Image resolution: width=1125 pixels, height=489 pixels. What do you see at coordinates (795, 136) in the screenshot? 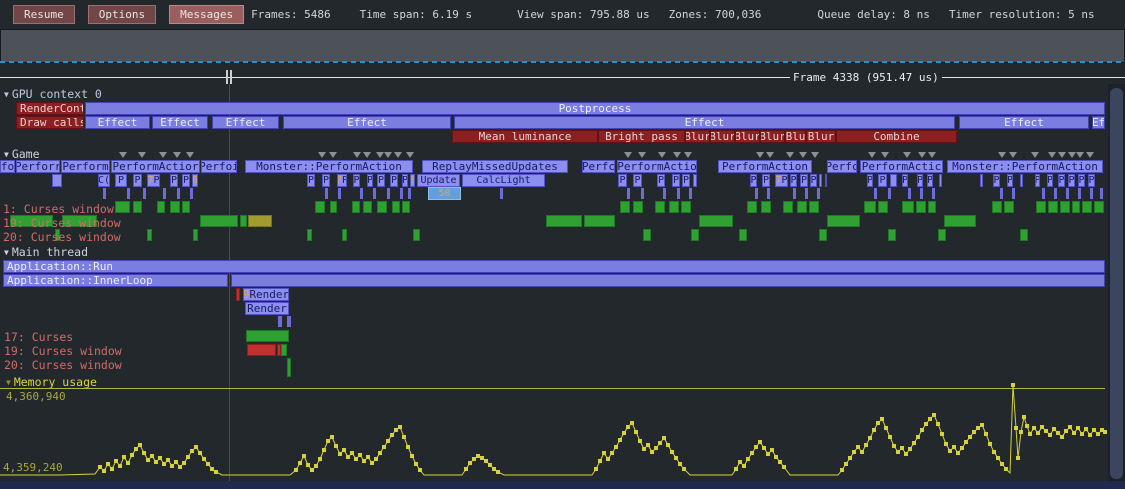
I see `gpu-zone: Blu` at bounding box center [795, 136].